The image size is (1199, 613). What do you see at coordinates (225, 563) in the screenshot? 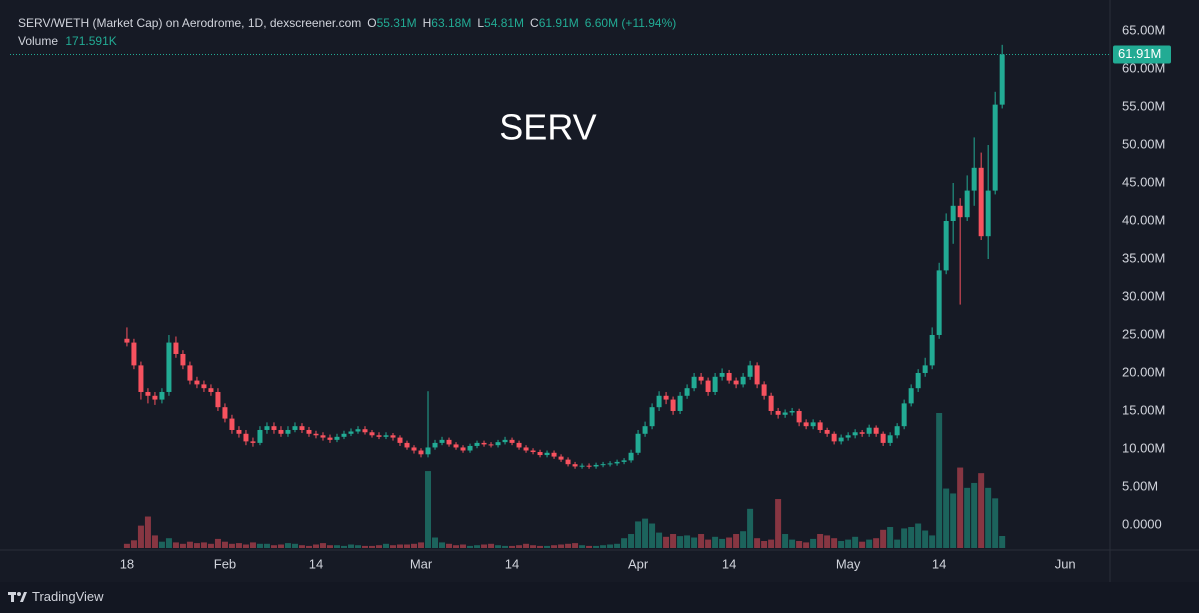
I see `x-tick-label: Feb` at bounding box center [225, 563].